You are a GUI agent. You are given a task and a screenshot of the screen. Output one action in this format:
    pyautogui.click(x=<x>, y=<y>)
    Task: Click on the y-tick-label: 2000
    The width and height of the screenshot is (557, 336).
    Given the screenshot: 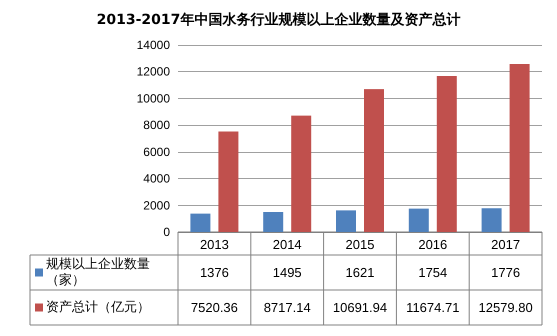 What is the action you would take?
    pyautogui.click(x=156, y=205)
    